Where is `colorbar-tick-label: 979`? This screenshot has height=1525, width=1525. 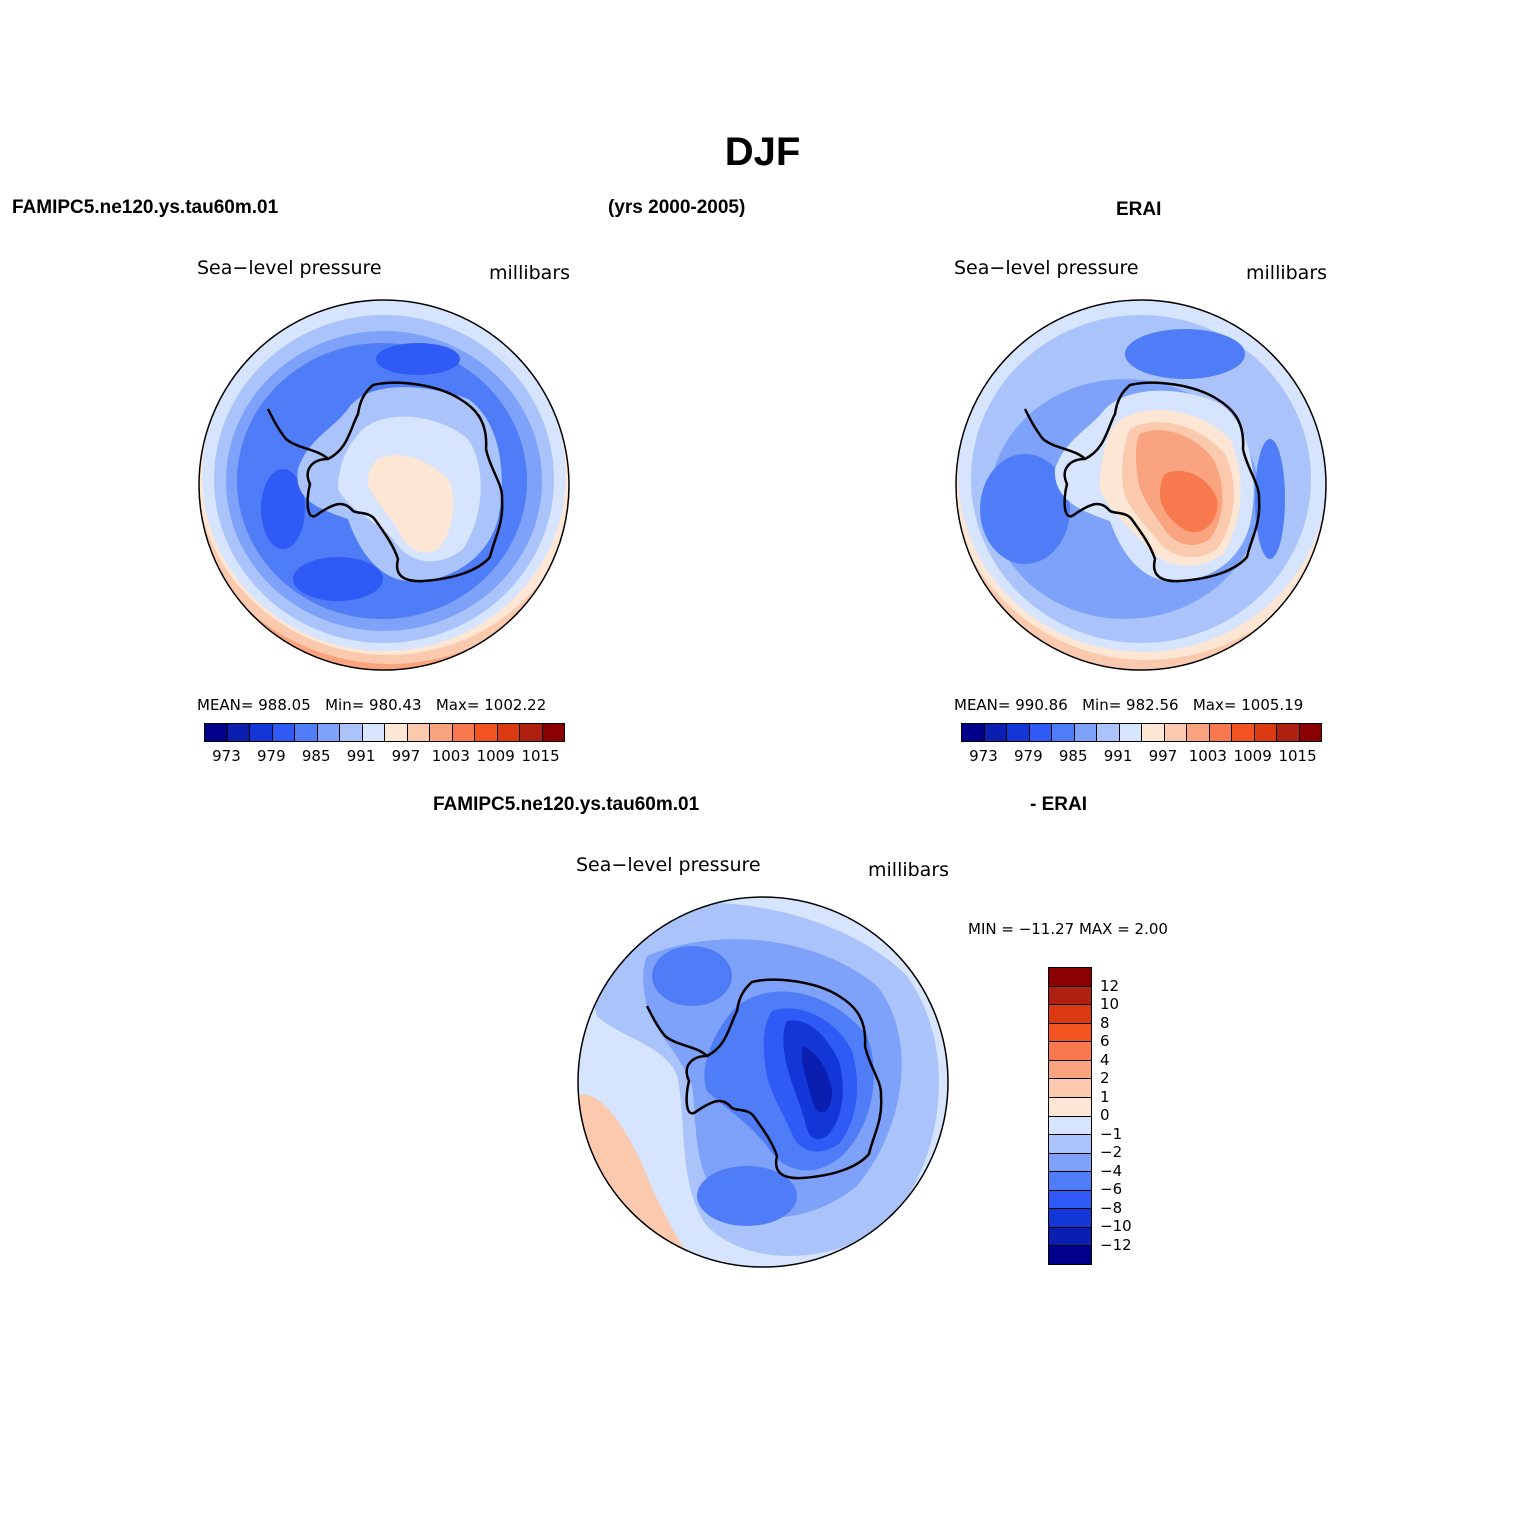
colorbar-tick-label: 979 is located at coordinates (1028, 756).